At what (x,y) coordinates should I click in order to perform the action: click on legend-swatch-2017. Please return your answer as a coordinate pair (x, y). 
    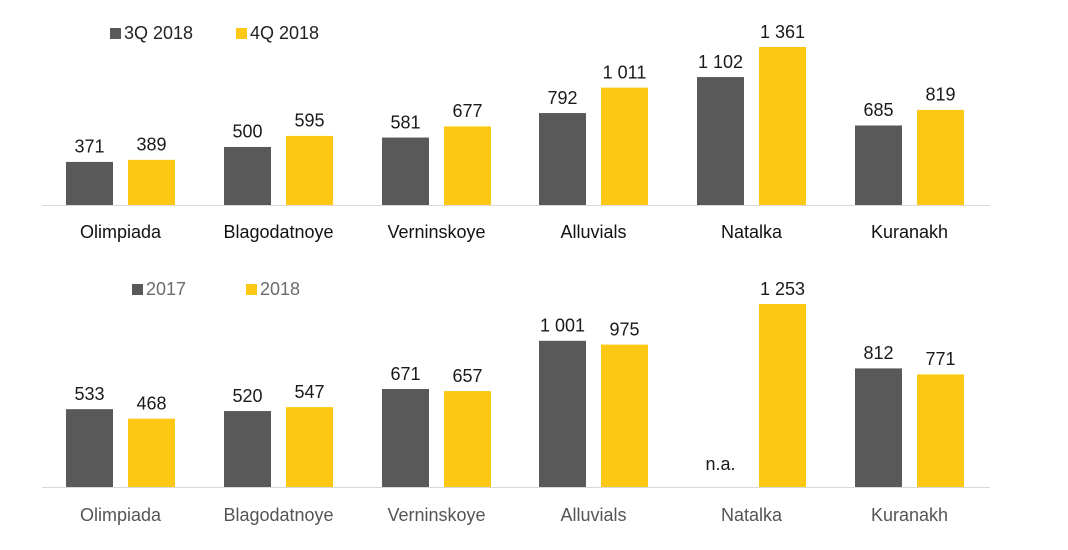
    Looking at the image, I should click on (137, 289).